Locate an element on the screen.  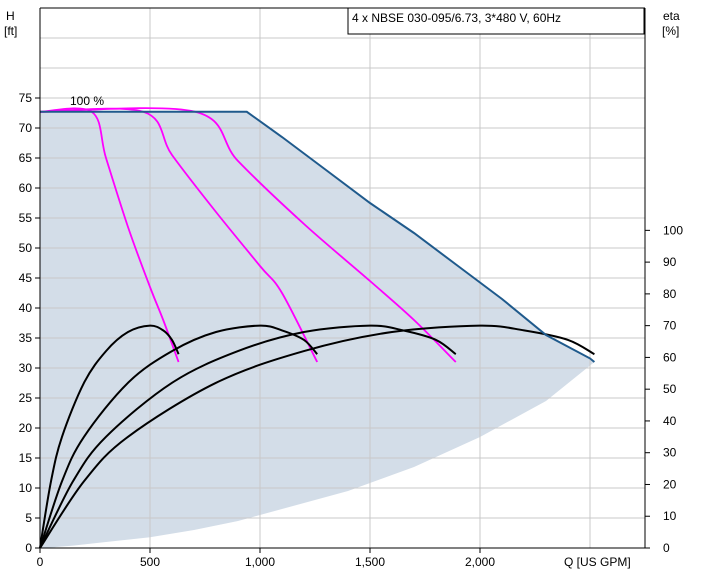
y-tick-left-label: 40 is located at coordinates (26, 308).